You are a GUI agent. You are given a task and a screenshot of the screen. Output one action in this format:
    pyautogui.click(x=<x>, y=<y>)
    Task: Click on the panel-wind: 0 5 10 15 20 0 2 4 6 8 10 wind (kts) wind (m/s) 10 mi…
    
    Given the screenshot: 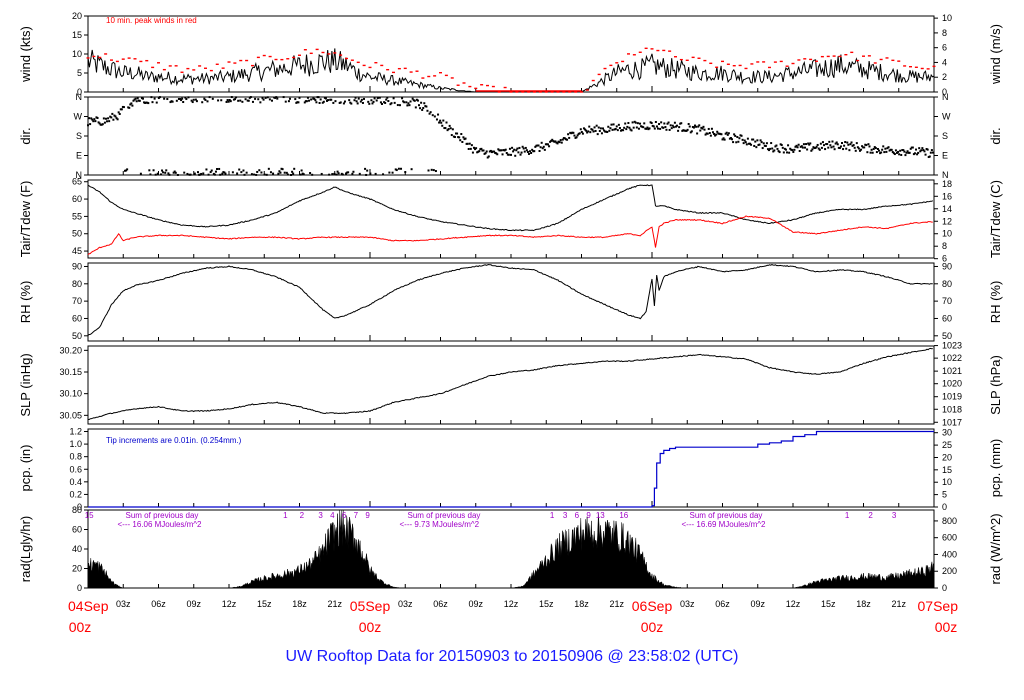 What is the action you would take?
    pyautogui.click(x=510, y=54)
    